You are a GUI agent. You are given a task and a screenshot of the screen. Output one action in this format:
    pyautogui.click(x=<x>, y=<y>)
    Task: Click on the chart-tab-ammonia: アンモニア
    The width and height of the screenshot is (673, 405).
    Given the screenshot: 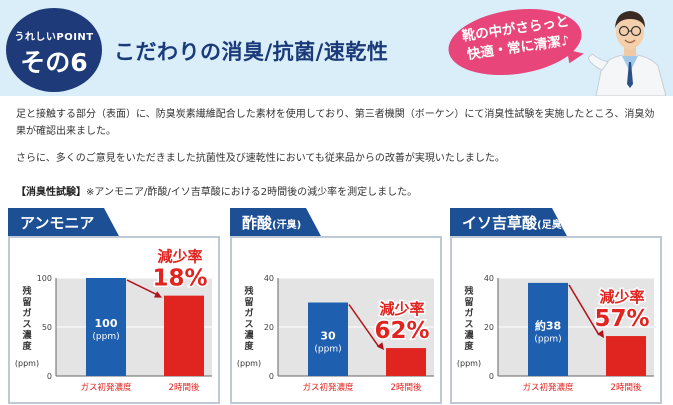 What is the action you would take?
    pyautogui.click(x=64, y=223)
    